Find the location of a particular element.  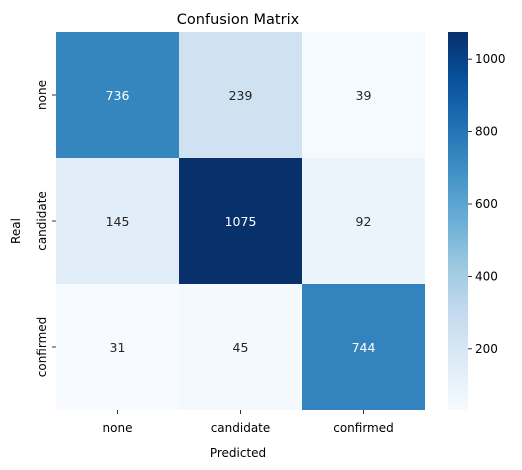

cell-value-label: 92 is located at coordinates (364, 221).